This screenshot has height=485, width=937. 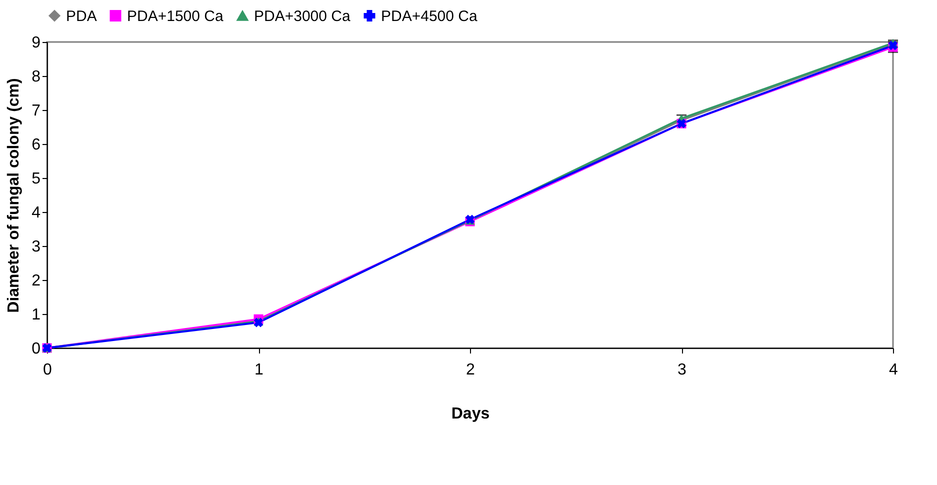 I want to click on legend-label: PDA+4500 Ca, so click(x=429, y=16).